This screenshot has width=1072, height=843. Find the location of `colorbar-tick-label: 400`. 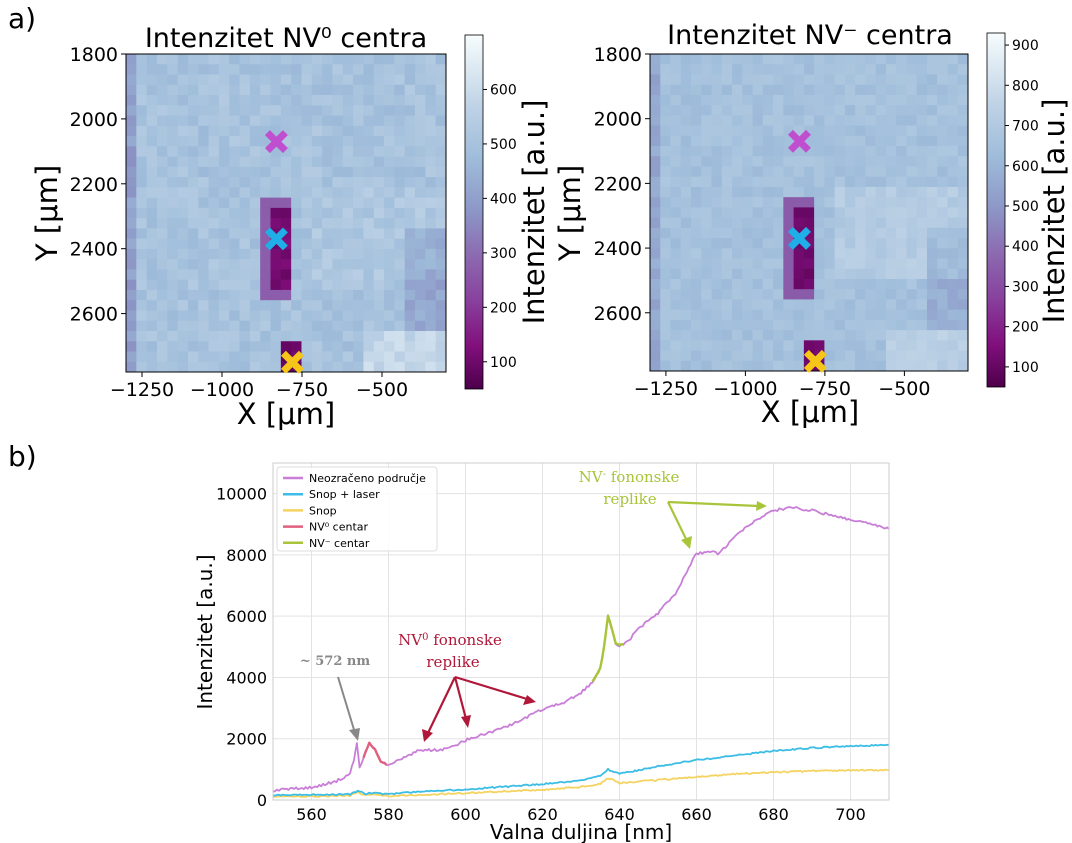

colorbar-tick-label: 400 is located at coordinates (1025, 247).